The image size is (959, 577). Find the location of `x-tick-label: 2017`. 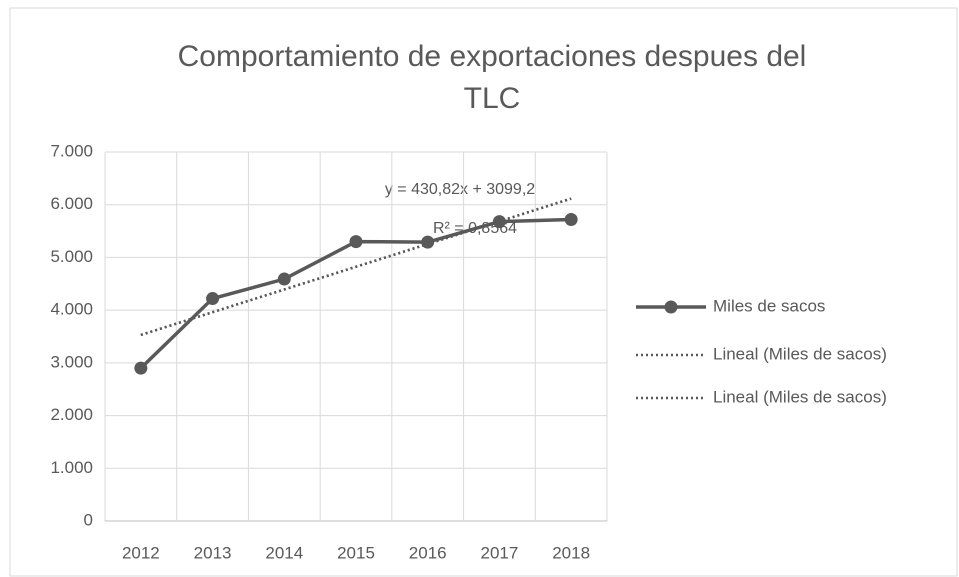

x-tick-label: 2017 is located at coordinates (500, 552).